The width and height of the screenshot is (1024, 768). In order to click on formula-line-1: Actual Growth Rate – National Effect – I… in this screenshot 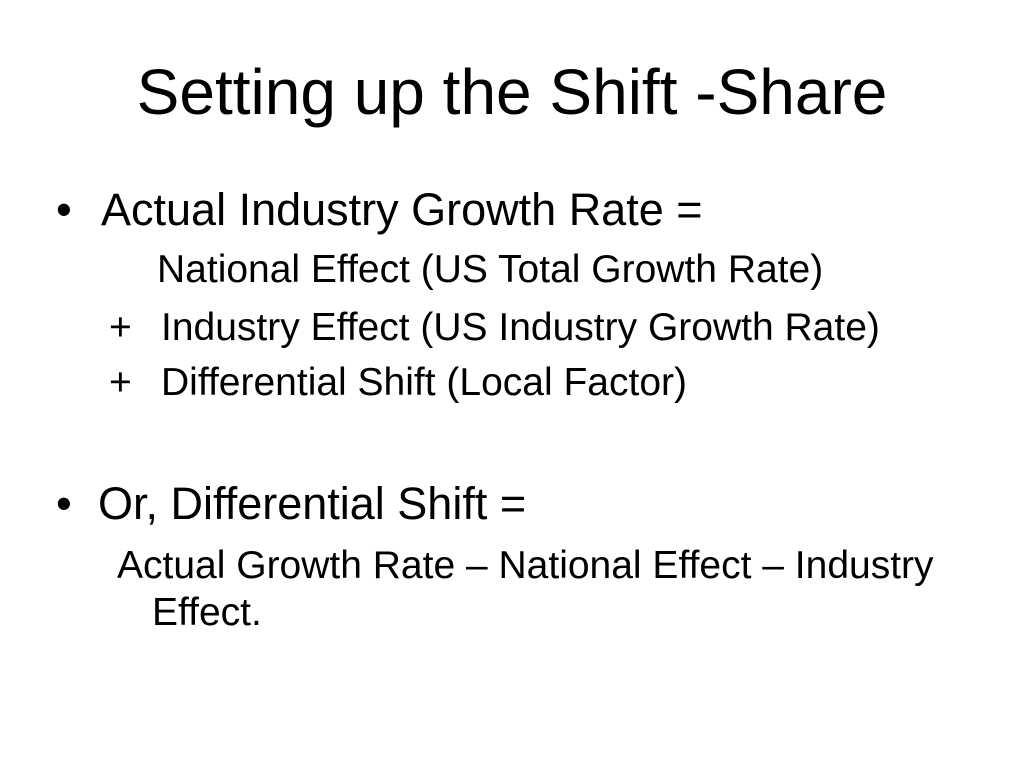, I will do `click(525, 565)`.